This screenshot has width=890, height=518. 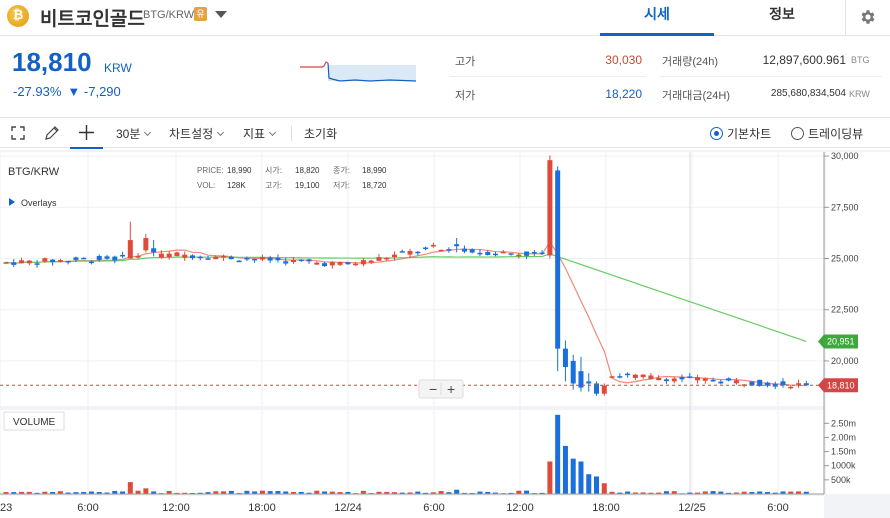 I want to click on indicators-menu: 지표, so click(x=260, y=133).